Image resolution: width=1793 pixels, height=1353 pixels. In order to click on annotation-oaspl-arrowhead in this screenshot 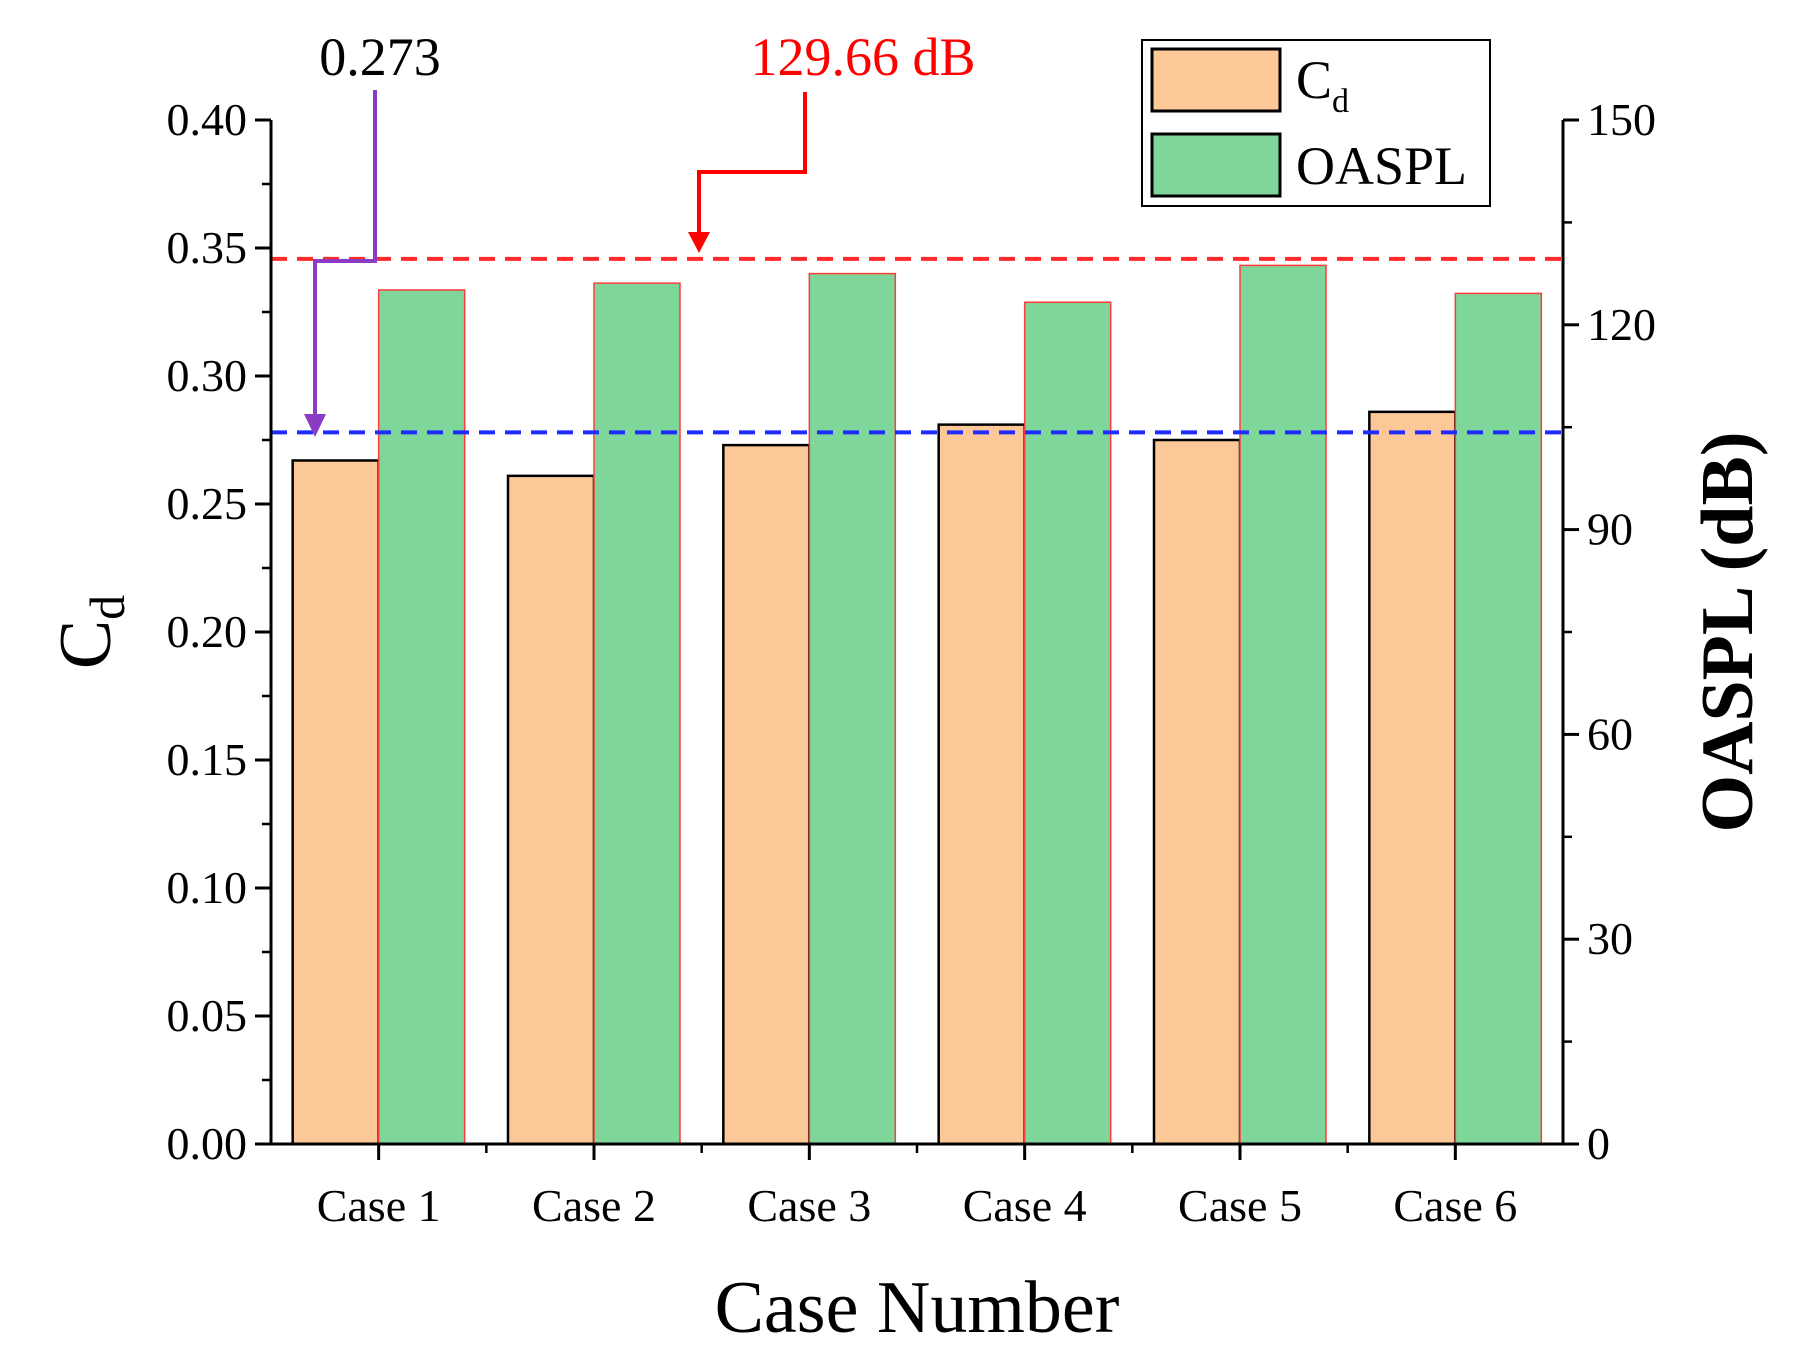, I will do `click(699, 242)`.